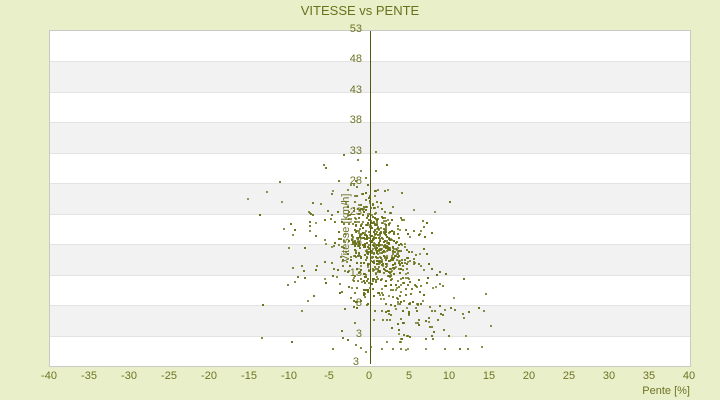  Describe the element at coordinates (355, 29) in the screenshot. I see `y-tick-label: 53` at that location.